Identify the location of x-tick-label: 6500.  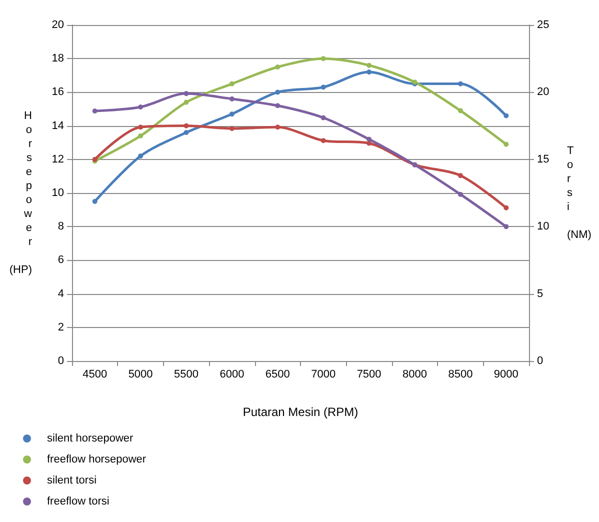
(277, 374).